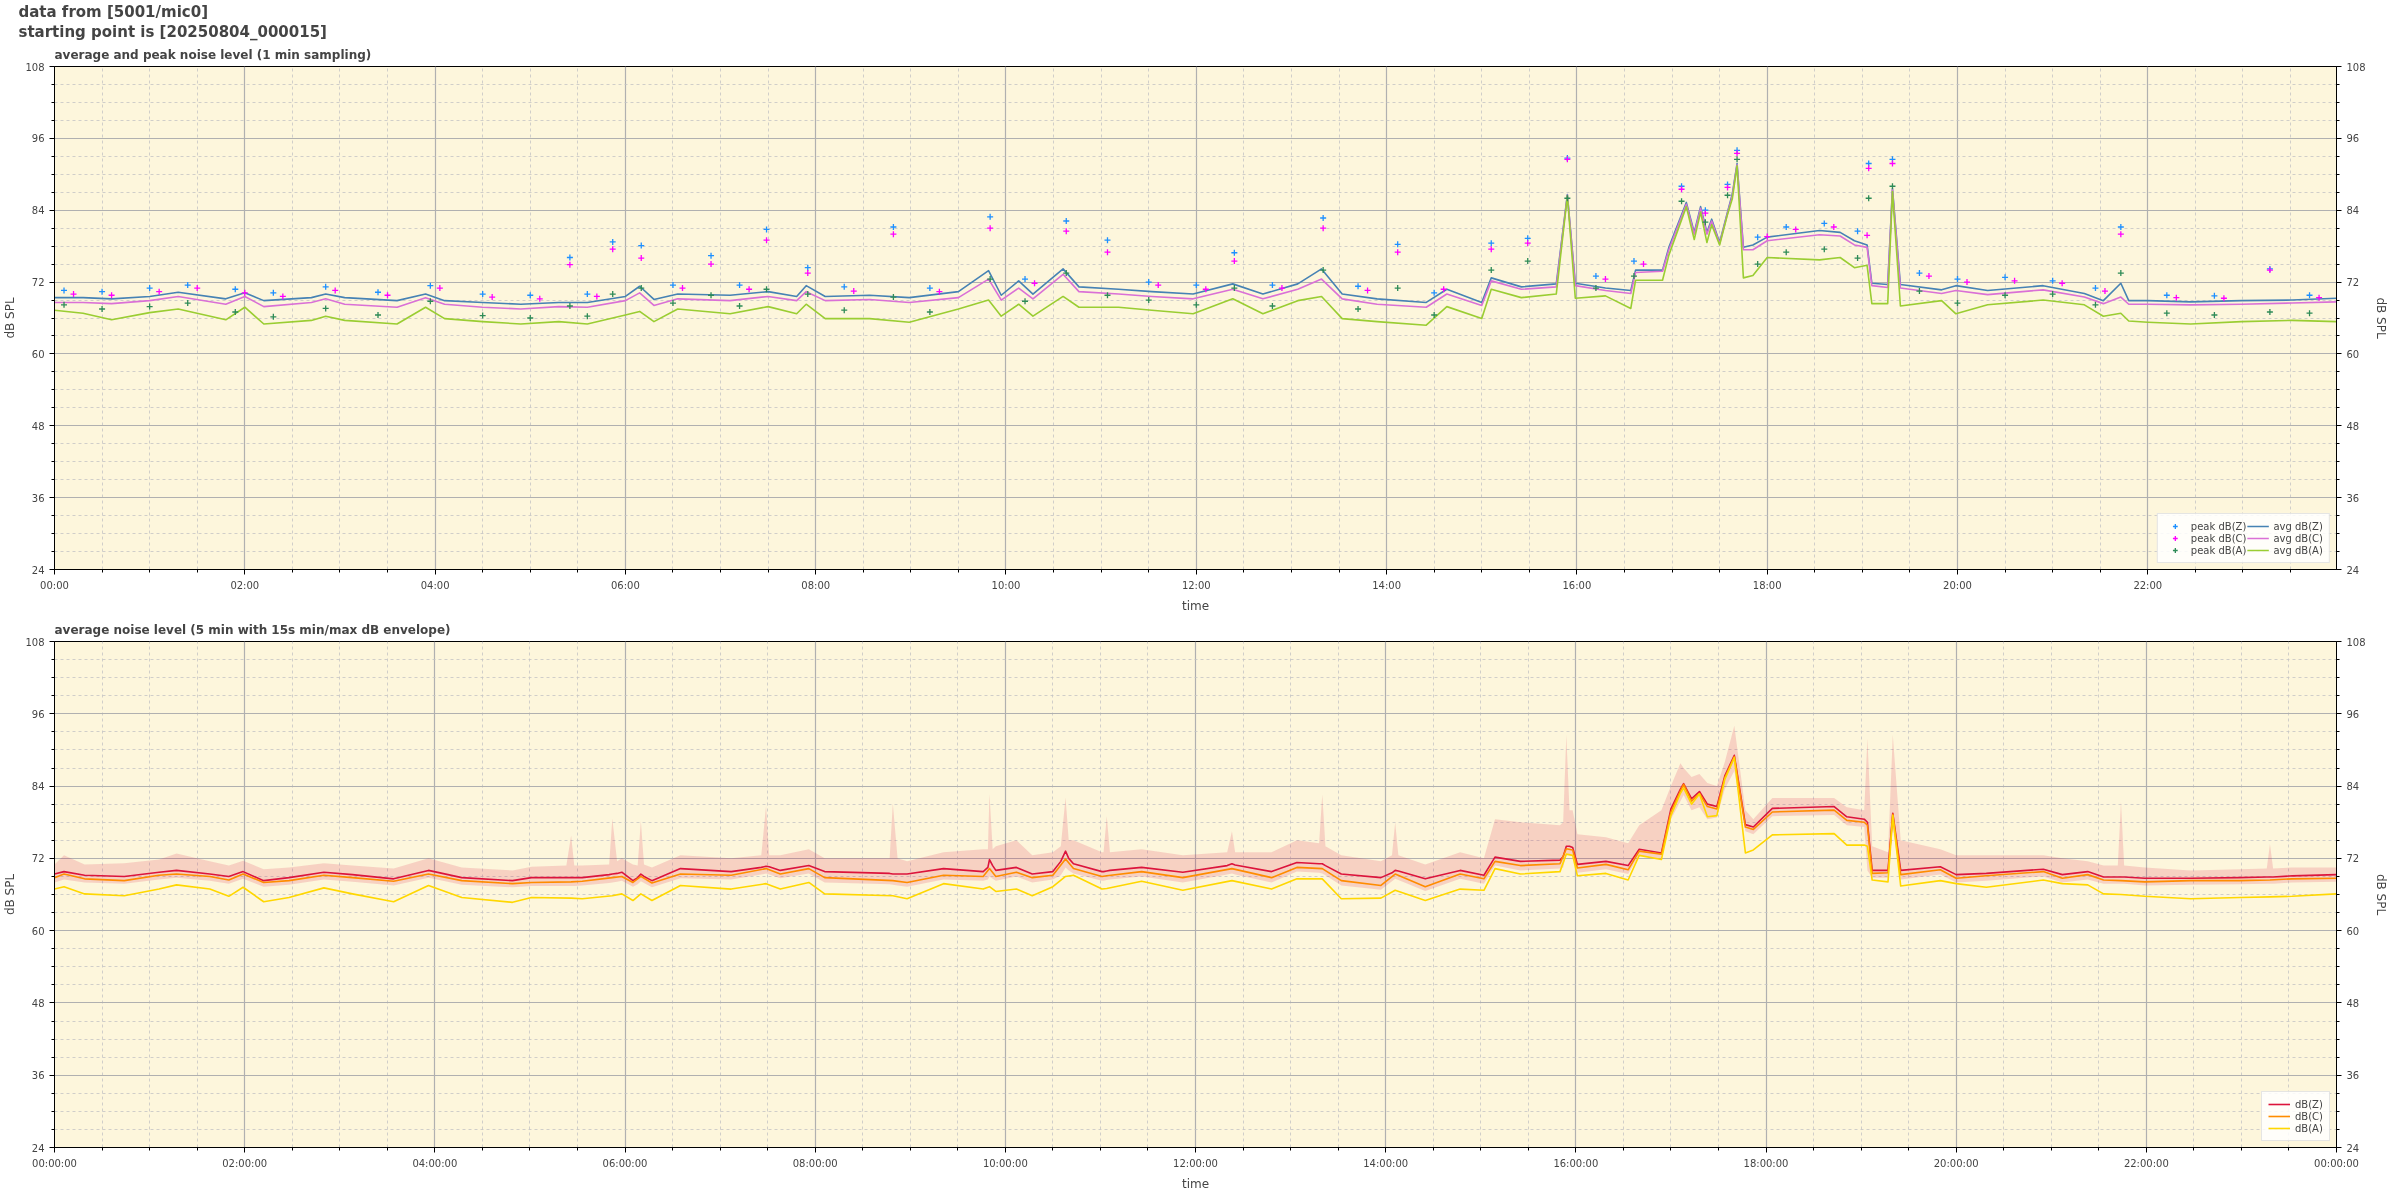 This screenshot has width=2400, height=1200. I want to click on y-tick-label: 108, so click(35, 642).